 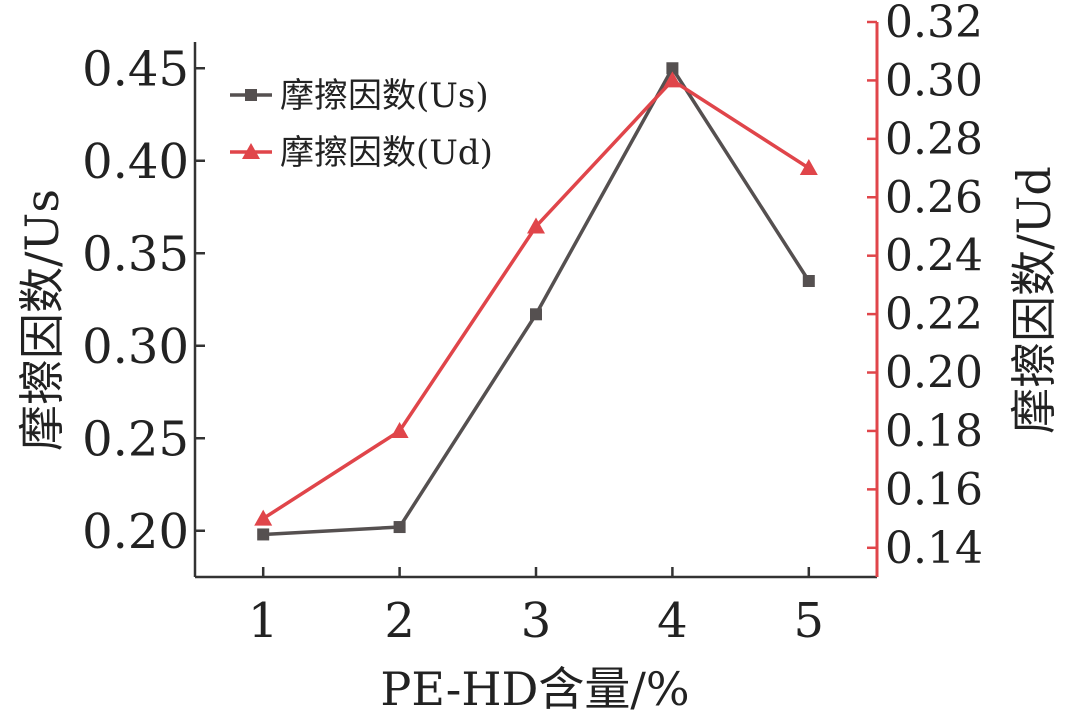 I want to click on x-tick-label: 2, so click(x=399, y=621).